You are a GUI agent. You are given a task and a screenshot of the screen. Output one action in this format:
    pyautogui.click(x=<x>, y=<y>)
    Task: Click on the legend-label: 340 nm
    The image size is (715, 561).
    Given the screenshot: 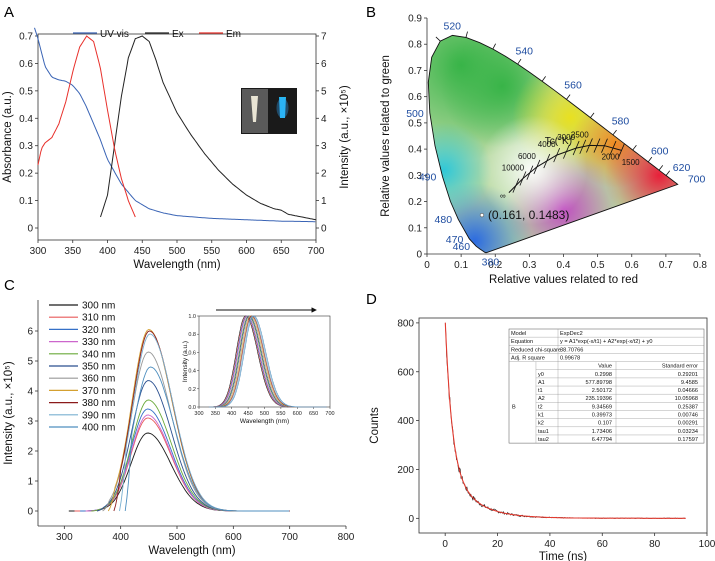 What is the action you would take?
    pyautogui.click(x=98, y=354)
    